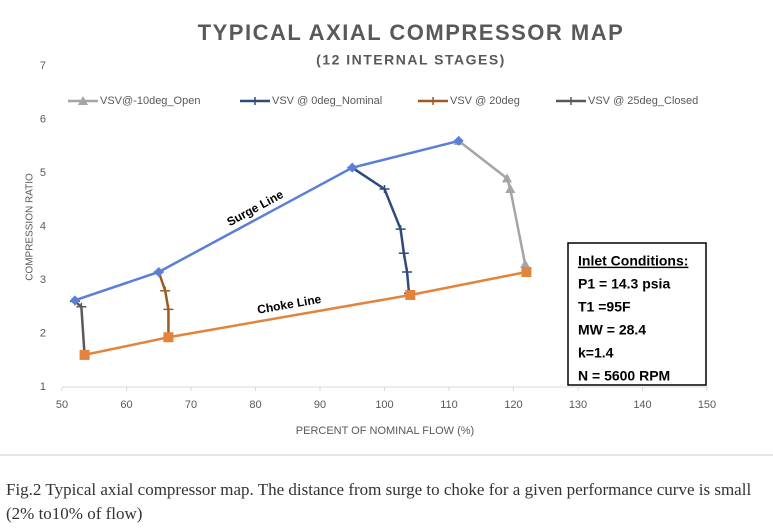 The height and width of the screenshot is (530, 773). What do you see at coordinates (449, 405) in the screenshot?
I see `x-tick-label: 110` at bounding box center [449, 405].